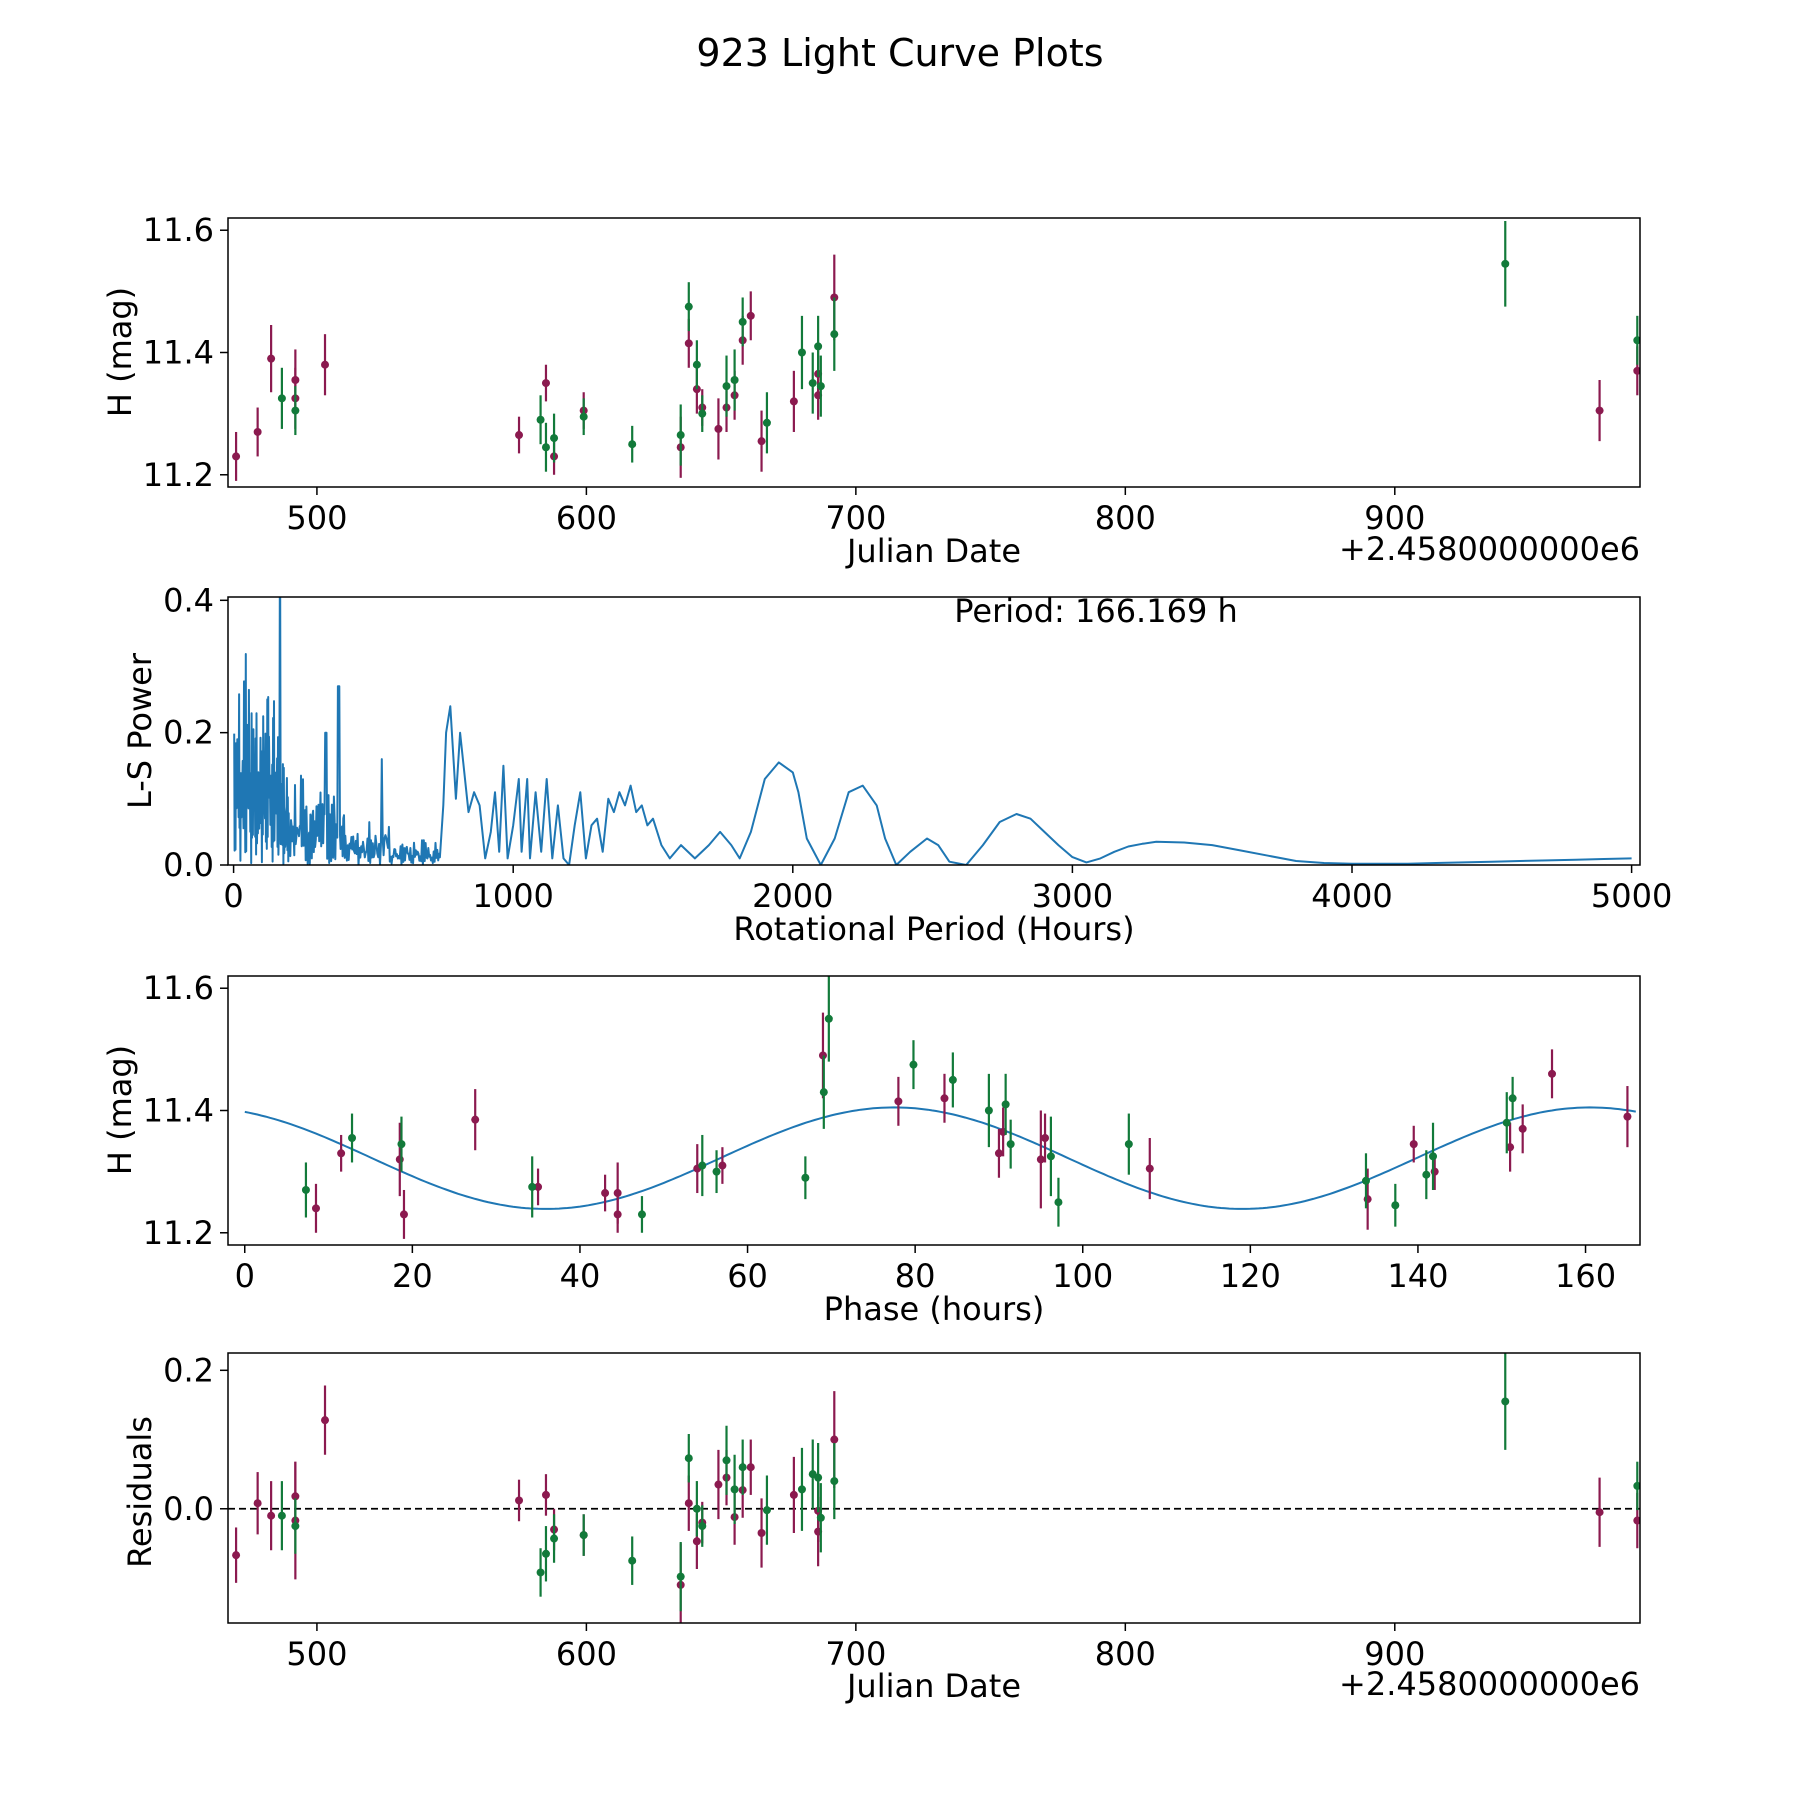  I want to click on plot-area, so click(932, 731).